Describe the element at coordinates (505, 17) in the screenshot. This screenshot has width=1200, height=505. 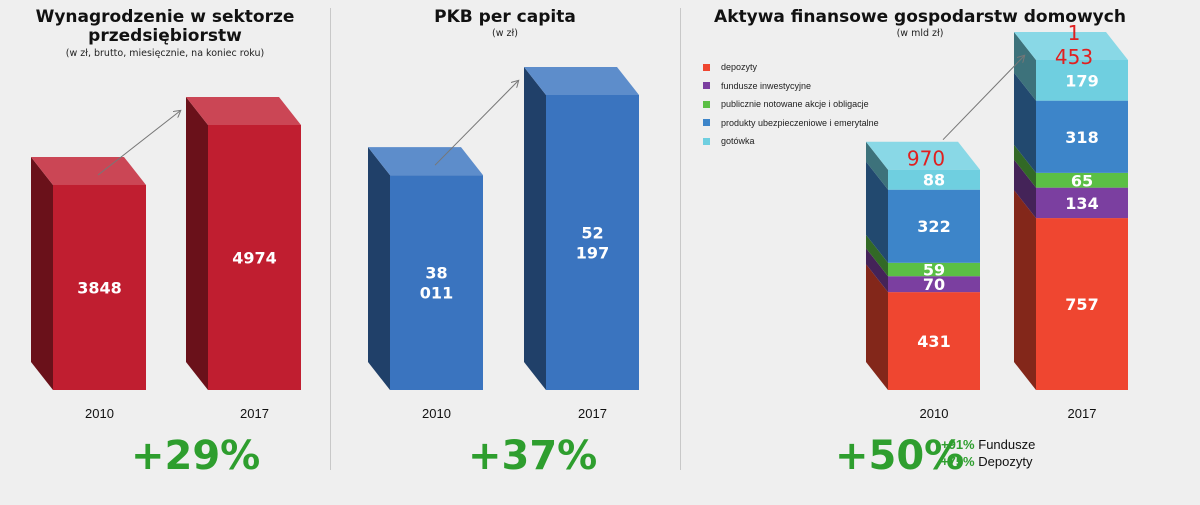
I see `chart-title: PKB per capita` at that location.